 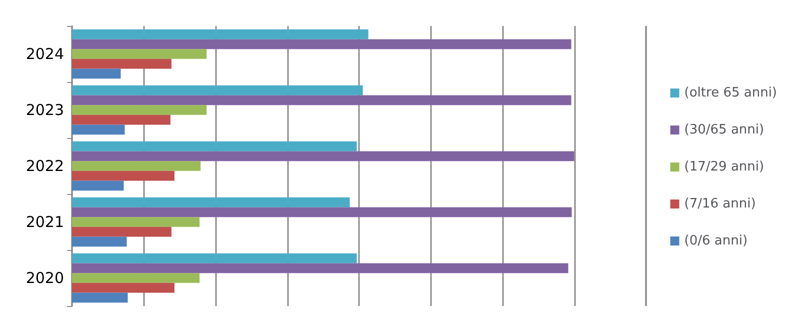 I want to click on legend-label: (17/29 anni), so click(x=724, y=167).